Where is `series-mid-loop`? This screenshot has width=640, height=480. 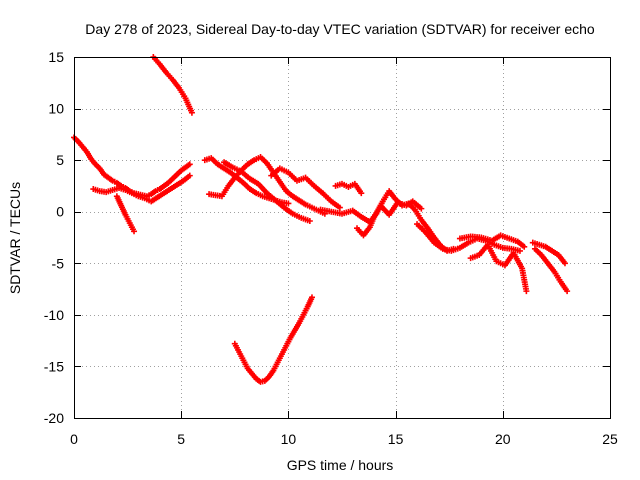
series-mid-loop is located at coordinates (305, 188).